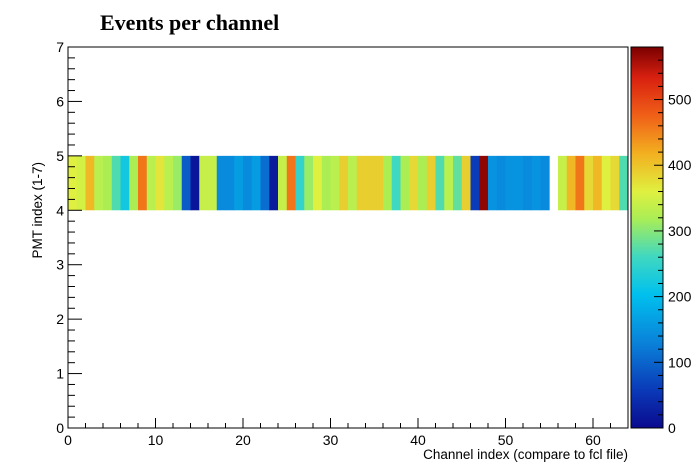 The image size is (698, 475). What do you see at coordinates (60, 374) in the screenshot?
I see `y-tick-label: 1` at bounding box center [60, 374].